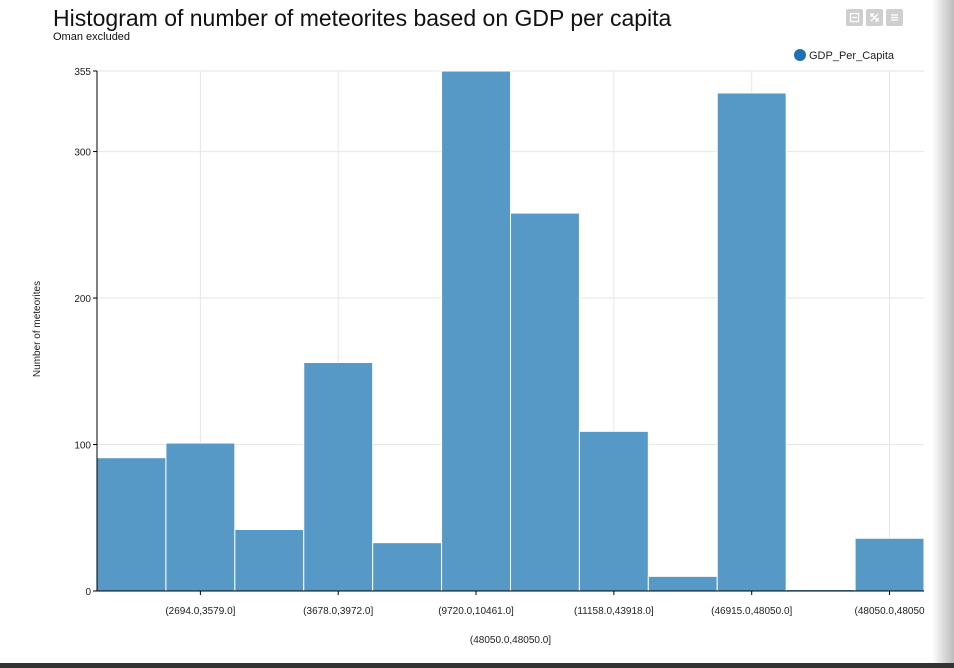 The width and height of the screenshot is (954, 668). What do you see at coordinates (852, 56) in the screenshot?
I see `legend-label: GDP_Per_Capita` at bounding box center [852, 56].